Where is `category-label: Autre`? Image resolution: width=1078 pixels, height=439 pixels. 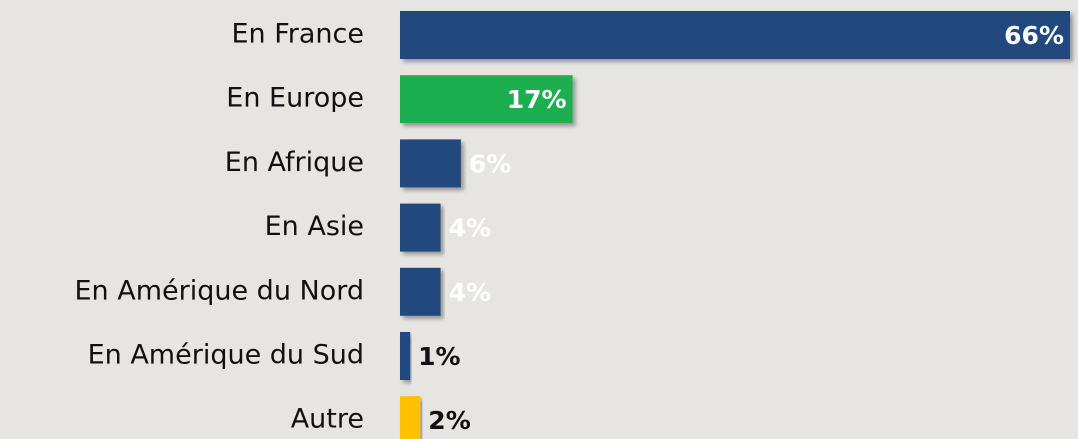 category-label: Autre is located at coordinates (327, 419).